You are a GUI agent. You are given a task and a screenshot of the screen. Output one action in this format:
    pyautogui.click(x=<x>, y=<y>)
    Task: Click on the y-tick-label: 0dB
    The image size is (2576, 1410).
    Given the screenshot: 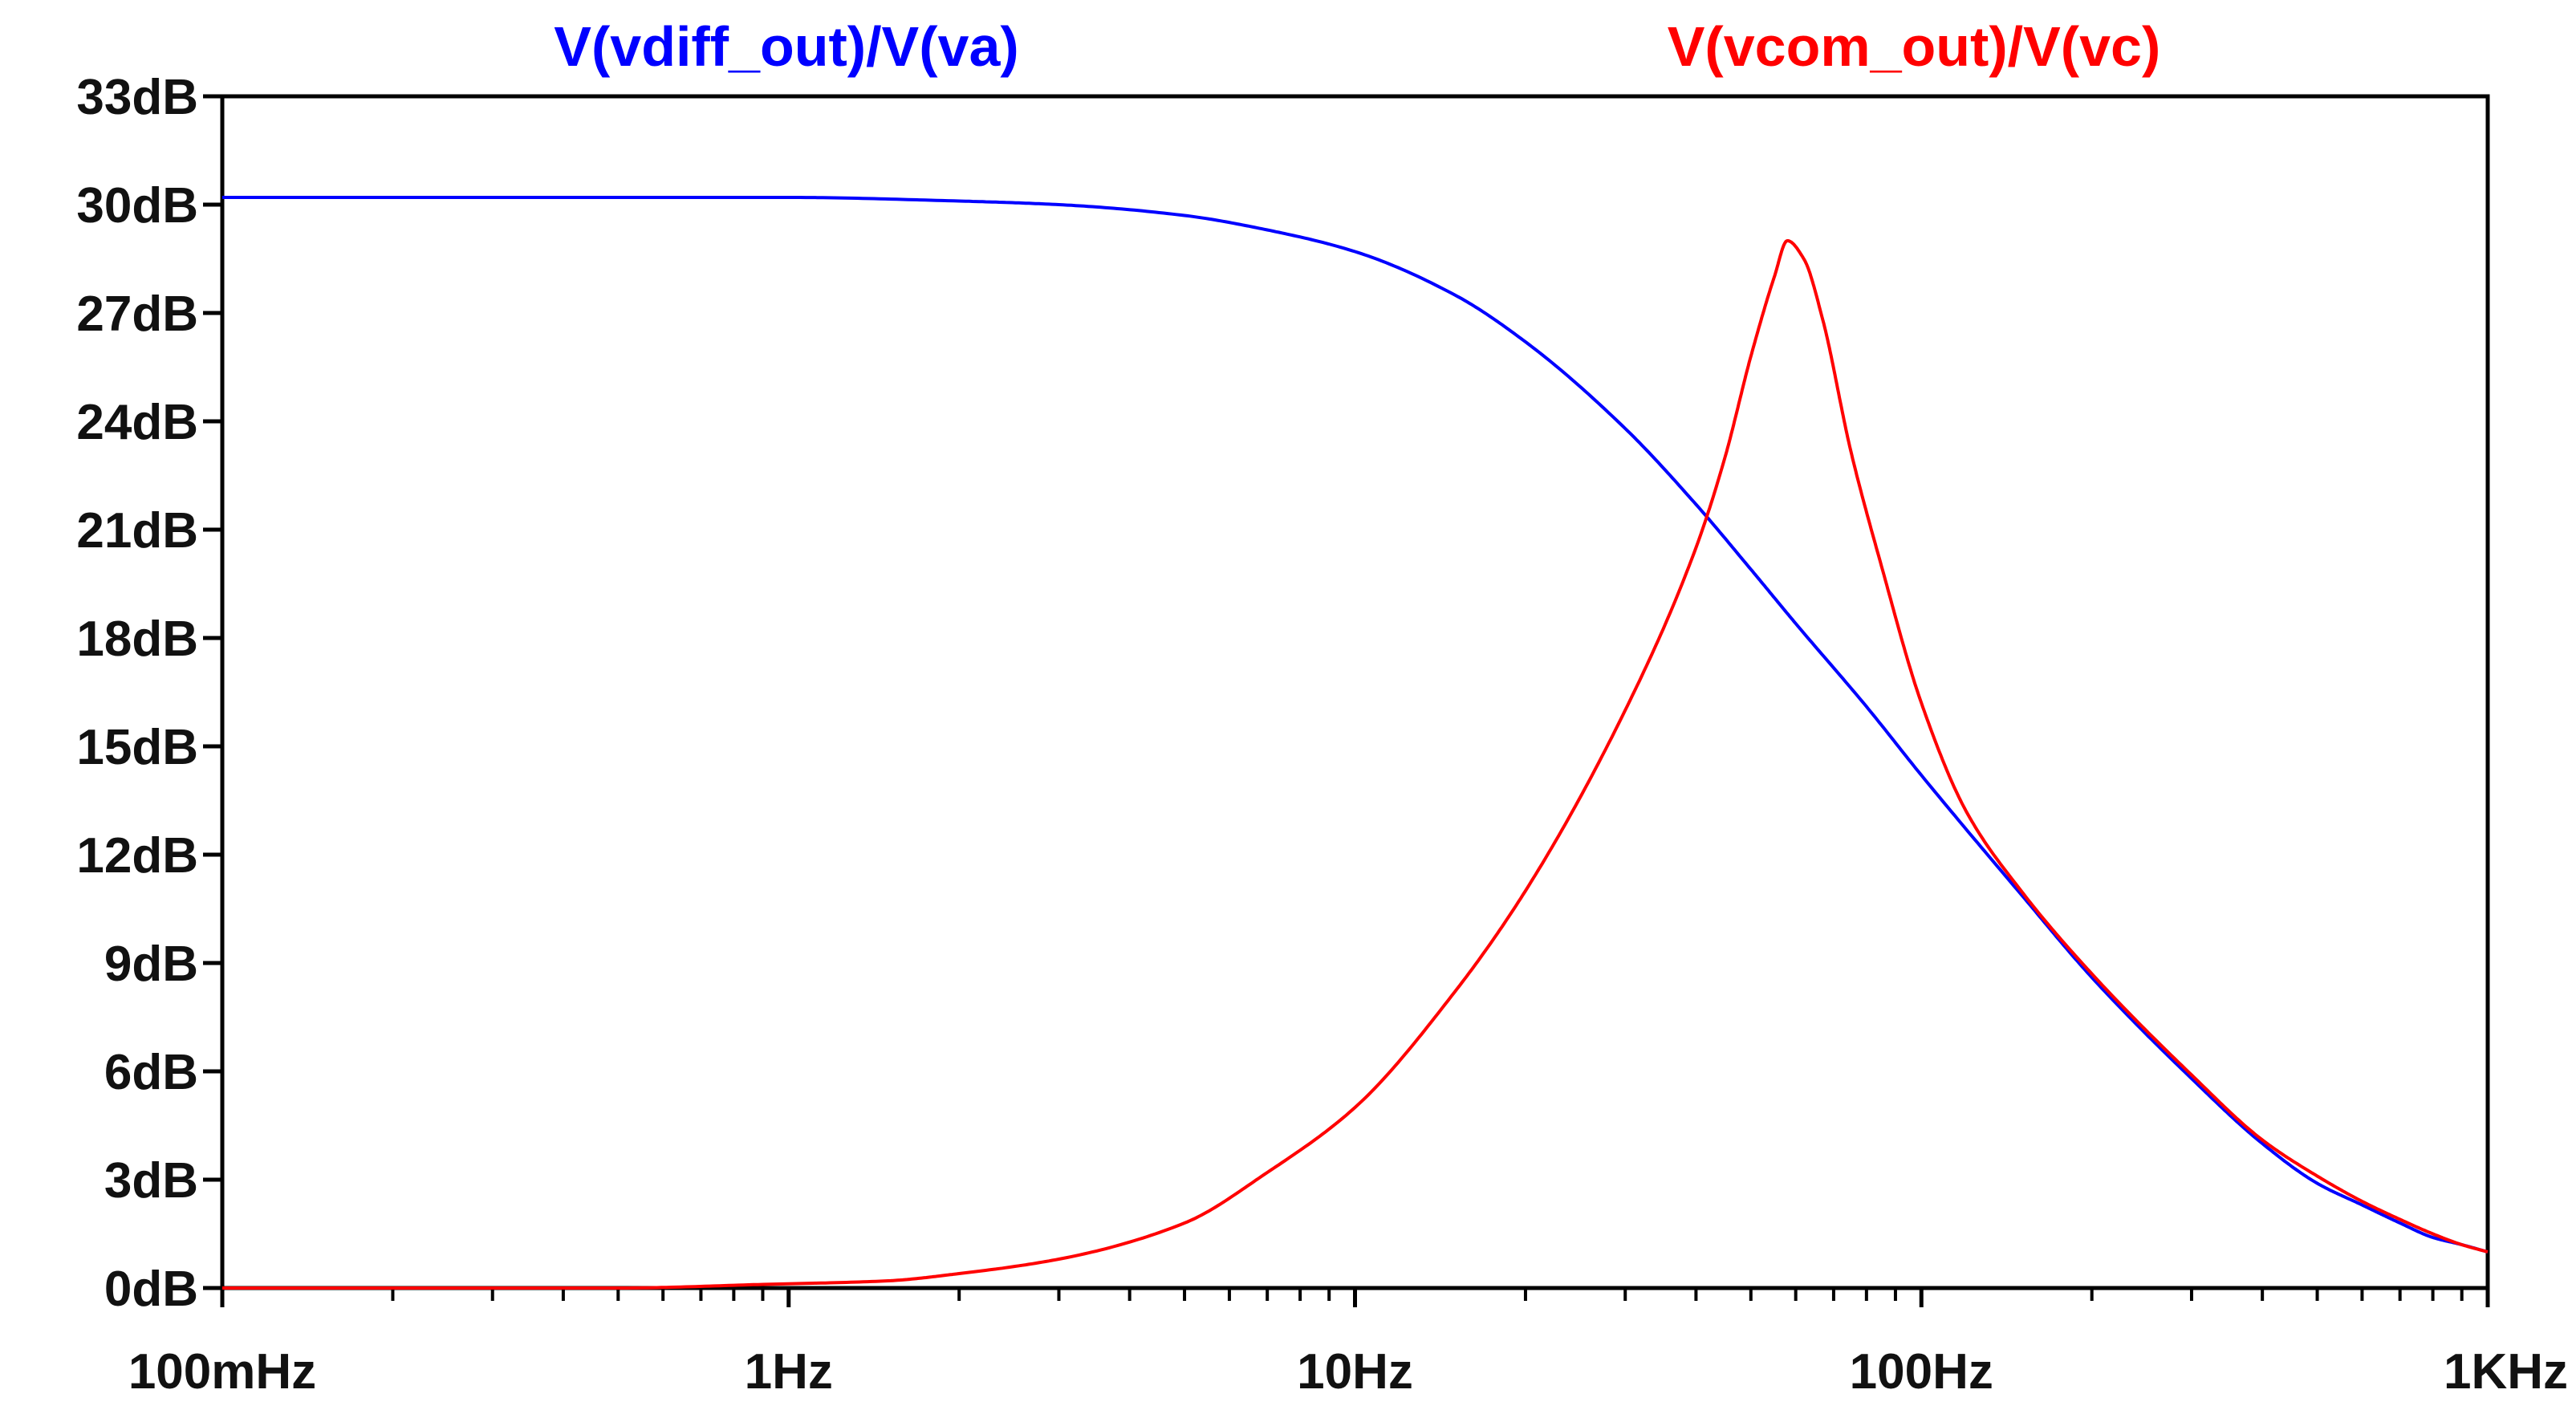 What is the action you would take?
    pyautogui.click(x=151, y=1289)
    